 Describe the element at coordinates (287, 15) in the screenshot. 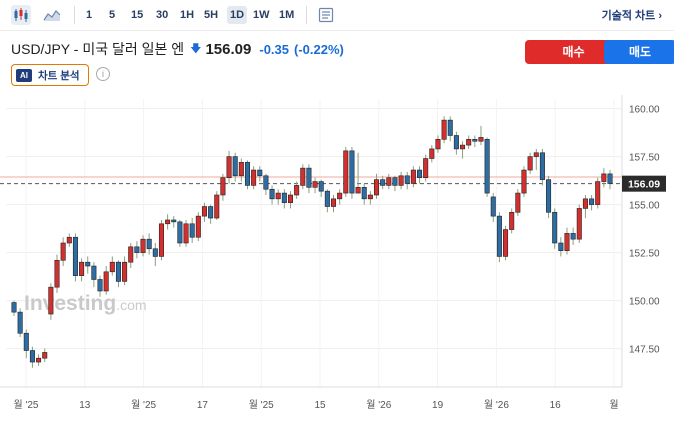

I see `timeframe-1m: 1M` at that location.